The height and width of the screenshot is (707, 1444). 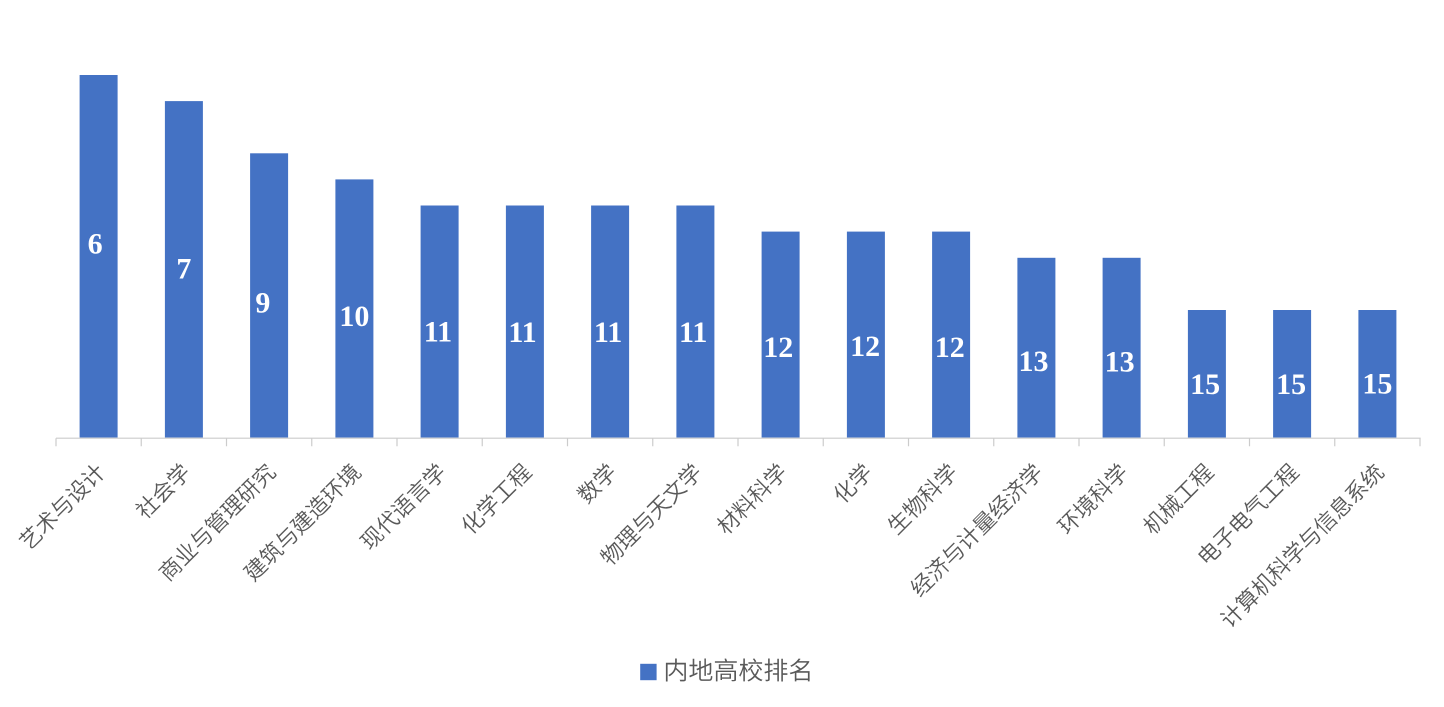 What do you see at coordinates (262, 302) in the screenshot?
I see `svg-text: 9` at bounding box center [262, 302].